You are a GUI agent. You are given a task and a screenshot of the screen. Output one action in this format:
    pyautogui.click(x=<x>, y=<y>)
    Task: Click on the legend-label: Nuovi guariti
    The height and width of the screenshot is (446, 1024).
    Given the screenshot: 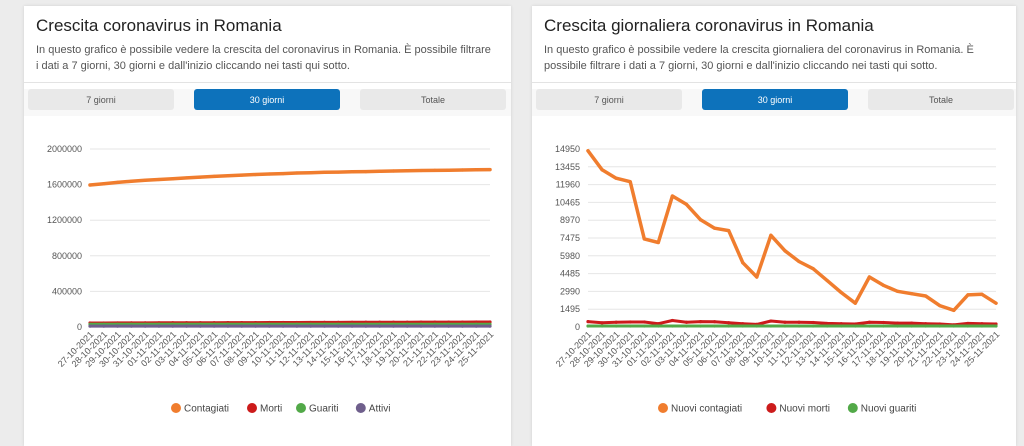 What is the action you would take?
    pyautogui.click(x=889, y=409)
    